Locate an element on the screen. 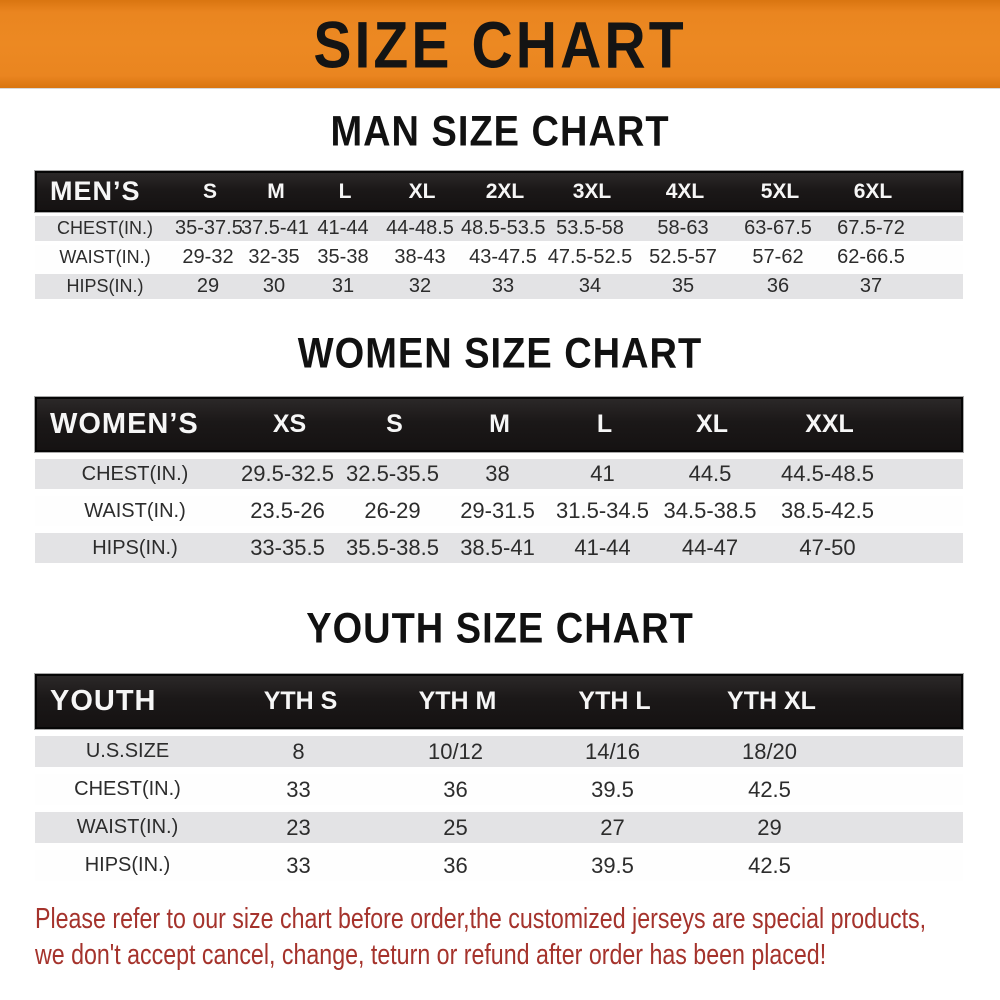 The image size is (1000, 1000). men-chest-cell: 58-63 is located at coordinates (683, 228).